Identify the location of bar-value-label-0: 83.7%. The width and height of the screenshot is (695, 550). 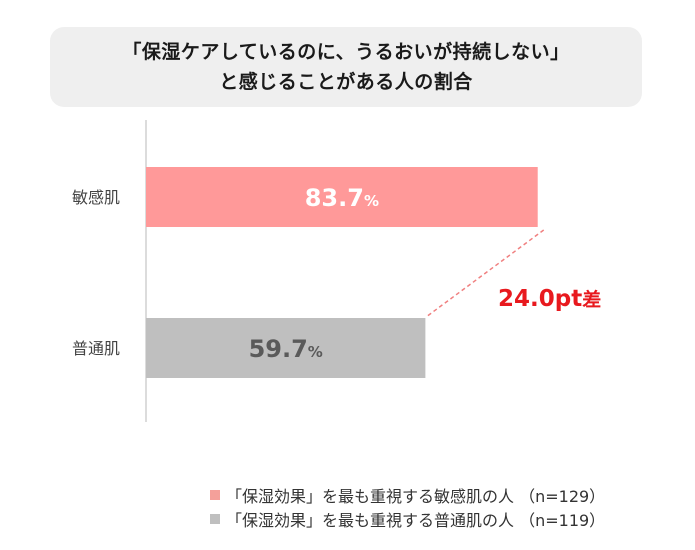
(342, 198).